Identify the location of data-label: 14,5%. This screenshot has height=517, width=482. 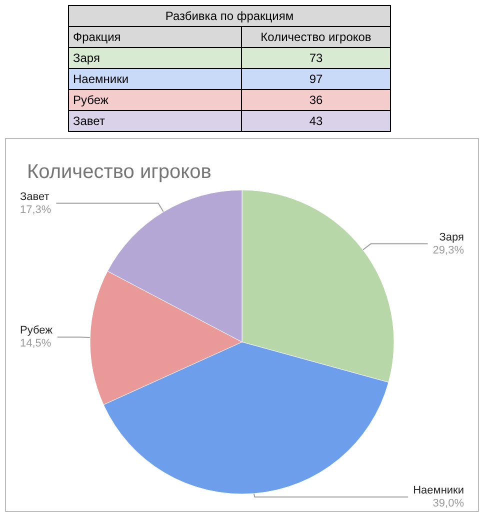
(36, 344).